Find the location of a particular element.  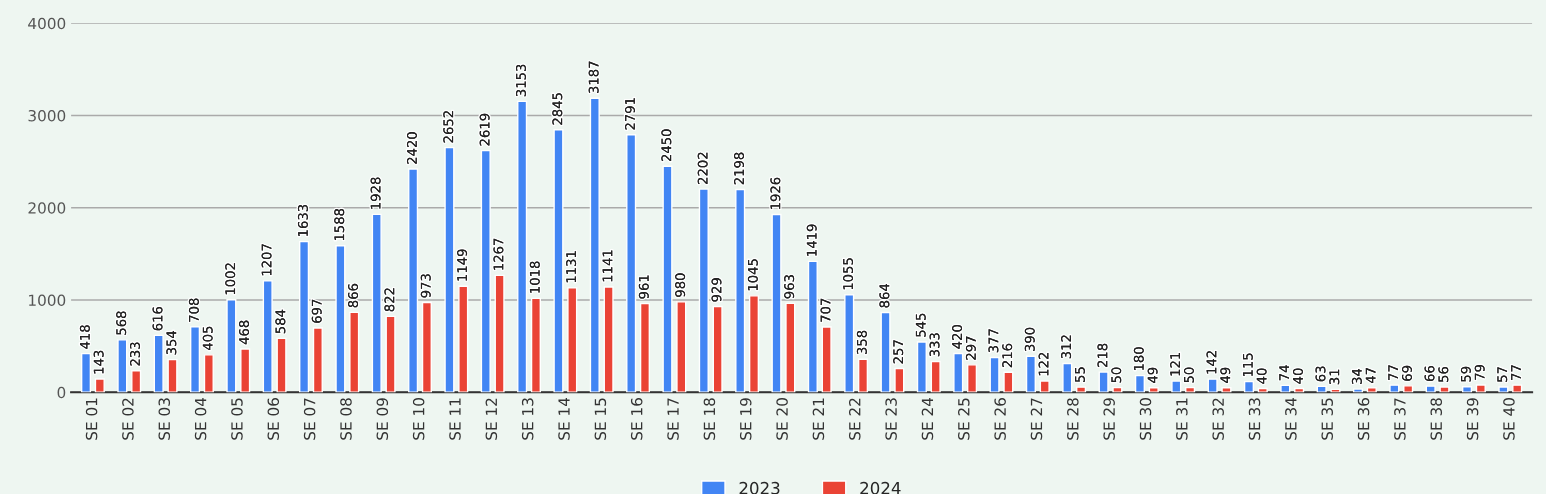

x-tick-label: SE 12 is located at coordinates (491, 419).